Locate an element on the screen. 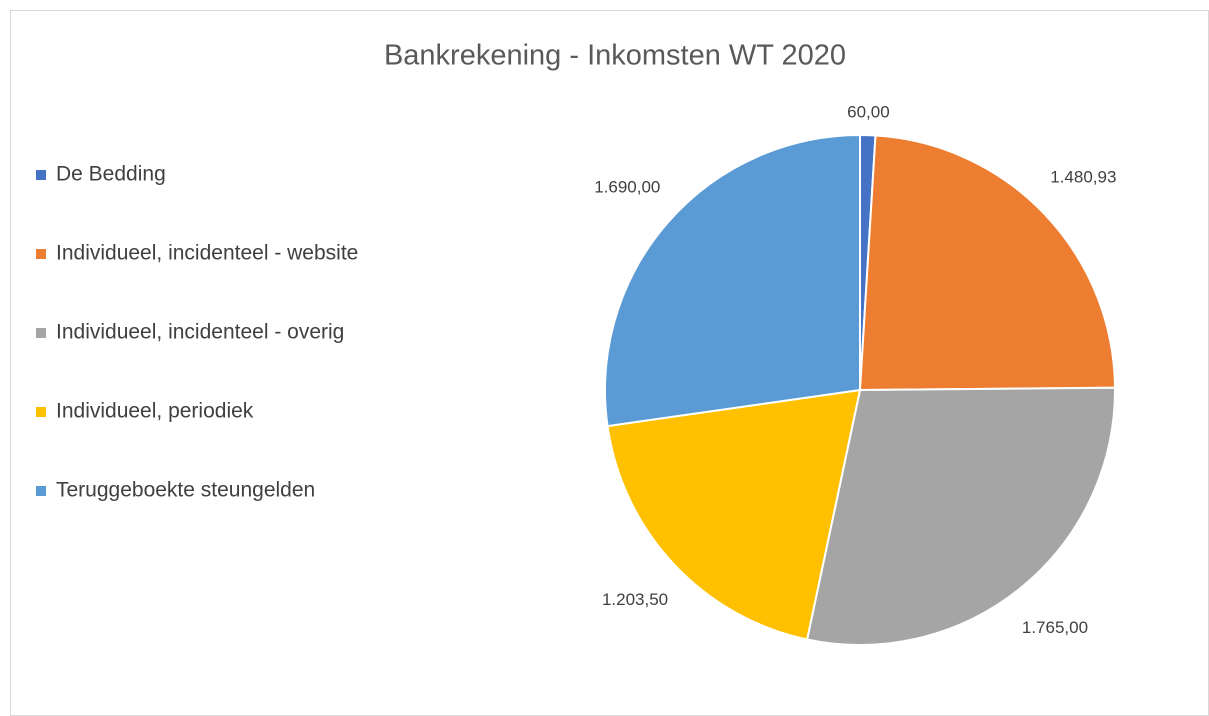 This screenshot has width=1209, height=716. chart-title: Bankrekening - Inkomsten WT 2020 is located at coordinates (615, 56).